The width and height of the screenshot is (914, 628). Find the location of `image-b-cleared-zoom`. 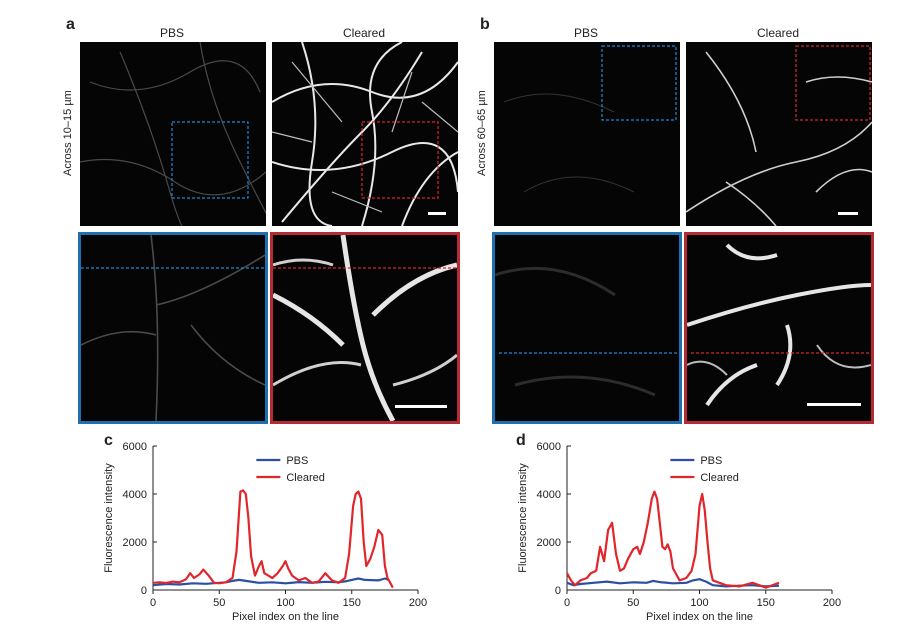

image-b-cleared-zoom is located at coordinates (779, 328).